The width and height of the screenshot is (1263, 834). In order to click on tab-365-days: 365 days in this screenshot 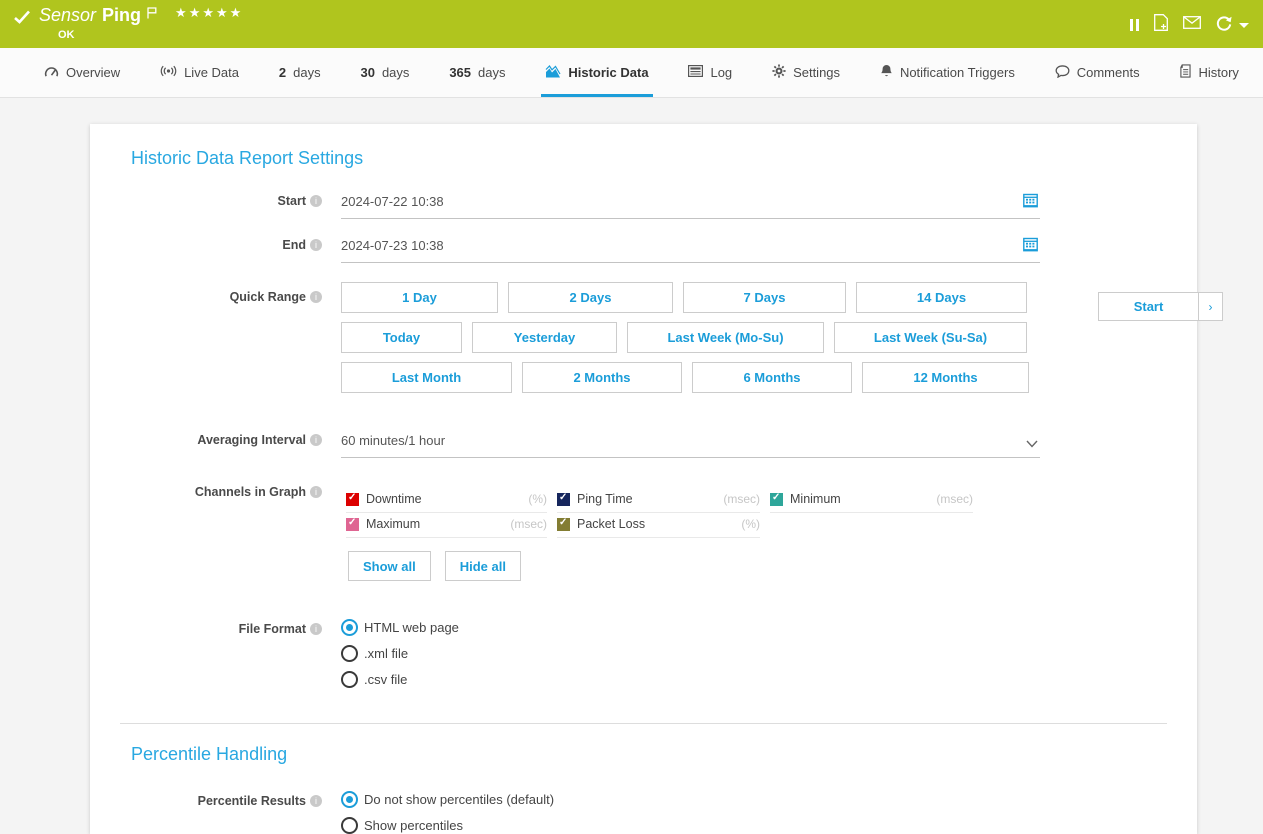, I will do `click(477, 72)`.